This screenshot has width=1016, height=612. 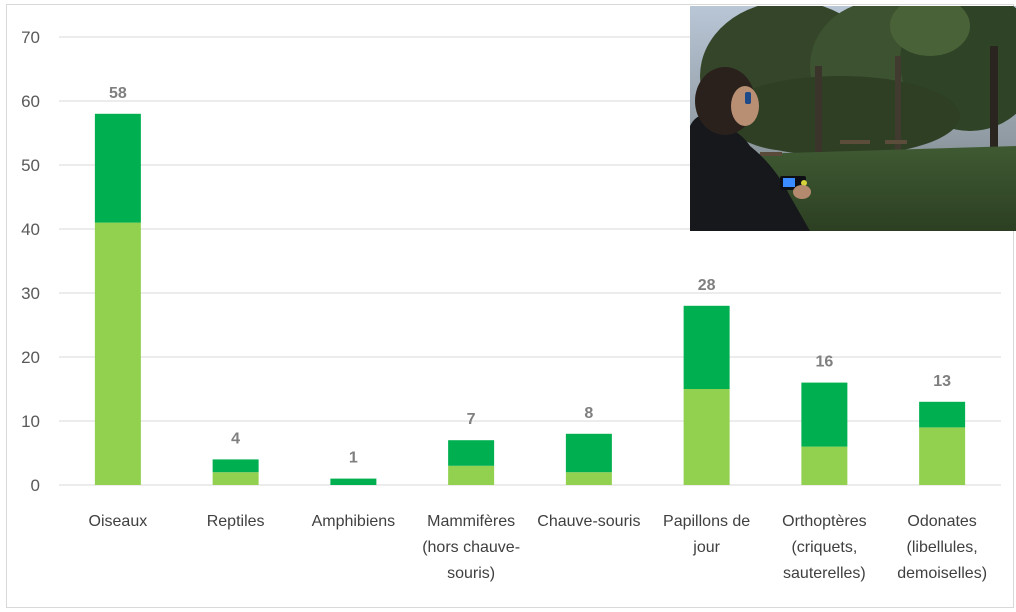 What do you see at coordinates (588, 413) in the screenshot?
I see `data-label: 8` at bounding box center [588, 413].